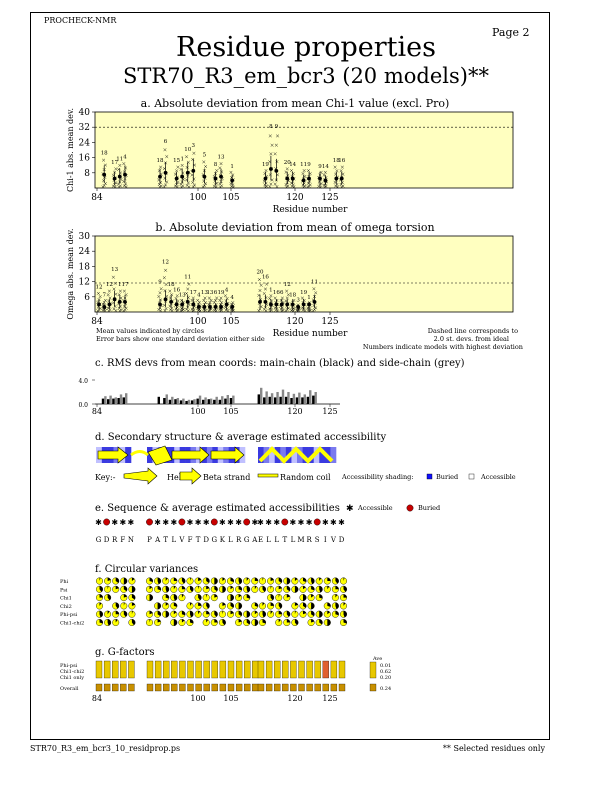 The image size is (612, 792). Describe the element at coordinates (230, 698) in the screenshot. I see `gfactor-xtick-label: 105` at that location.